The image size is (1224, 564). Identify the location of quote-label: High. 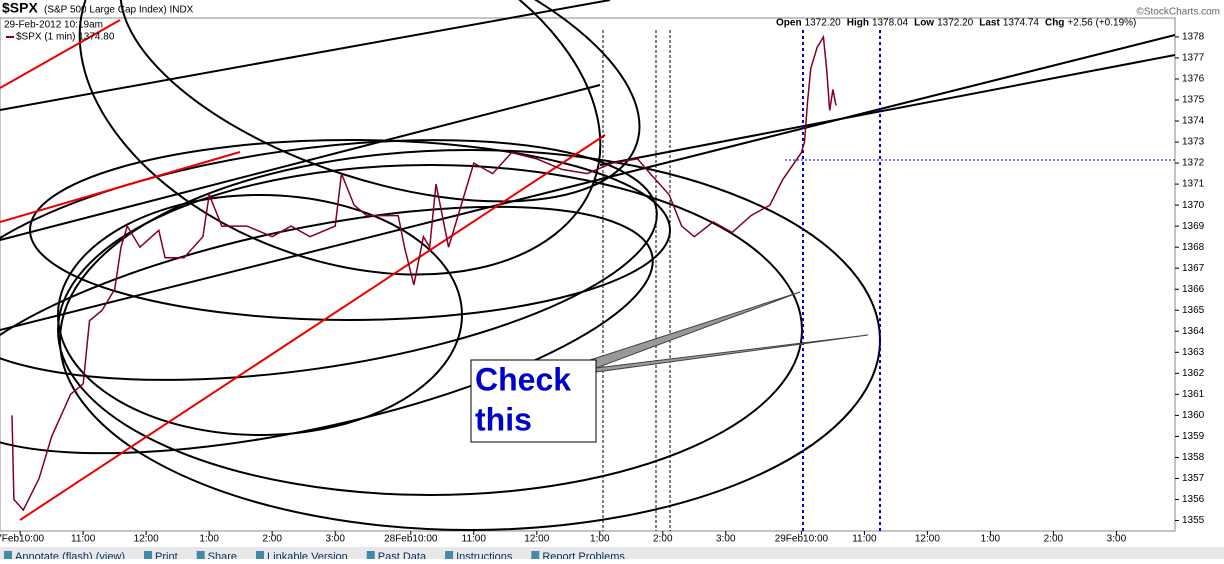
(858, 23).